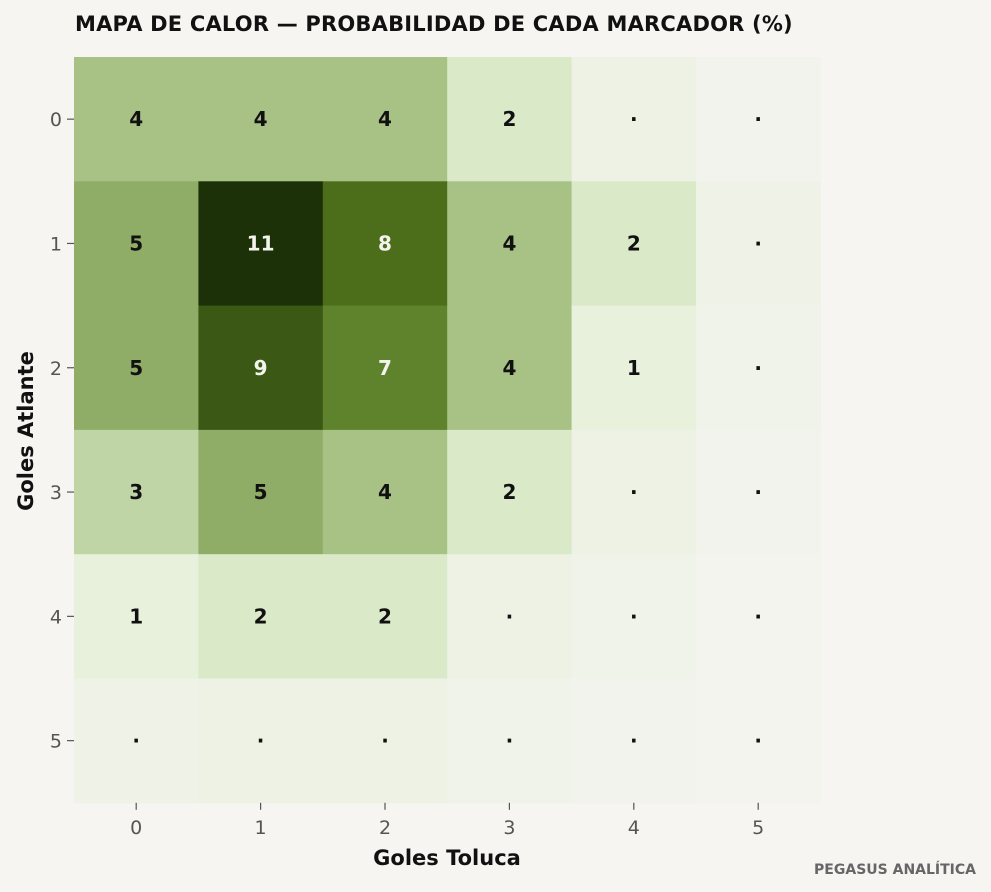 The height and width of the screenshot is (892, 991). What do you see at coordinates (447, 858) in the screenshot?
I see `x-axis-label: Goles Toluca` at bounding box center [447, 858].